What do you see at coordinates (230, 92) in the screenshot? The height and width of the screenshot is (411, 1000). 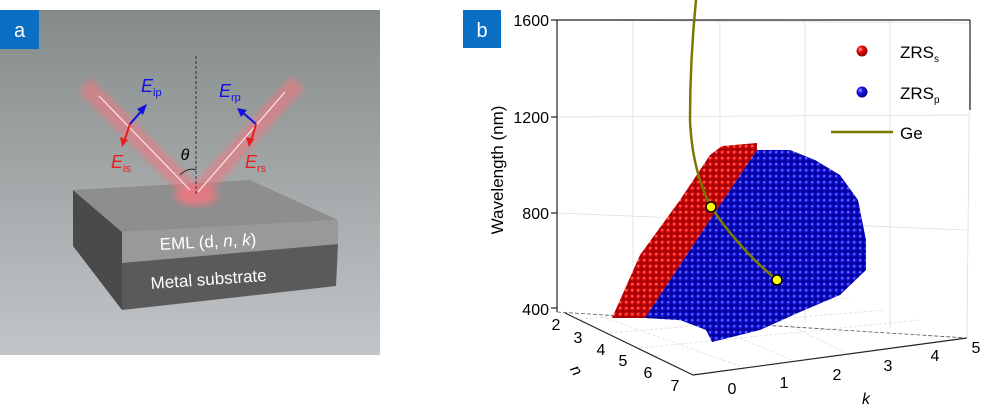 I see `e-rp-label: Erp` at bounding box center [230, 92].